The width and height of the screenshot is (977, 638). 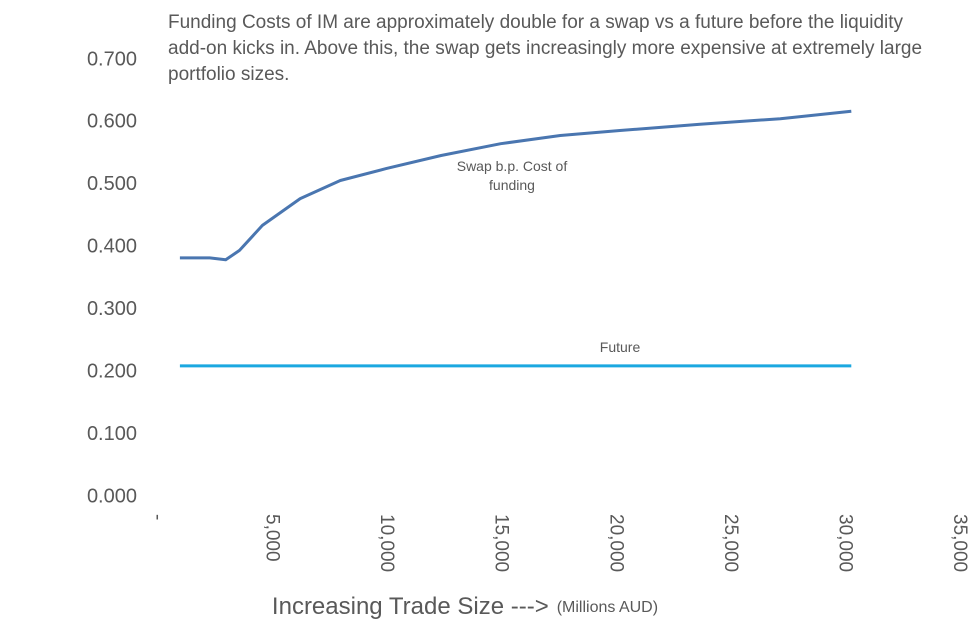 What do you see at coordinates (112, 122) in the screenshot?
I see `y-tick-label: 0.600` at bounding box center [112, 122].